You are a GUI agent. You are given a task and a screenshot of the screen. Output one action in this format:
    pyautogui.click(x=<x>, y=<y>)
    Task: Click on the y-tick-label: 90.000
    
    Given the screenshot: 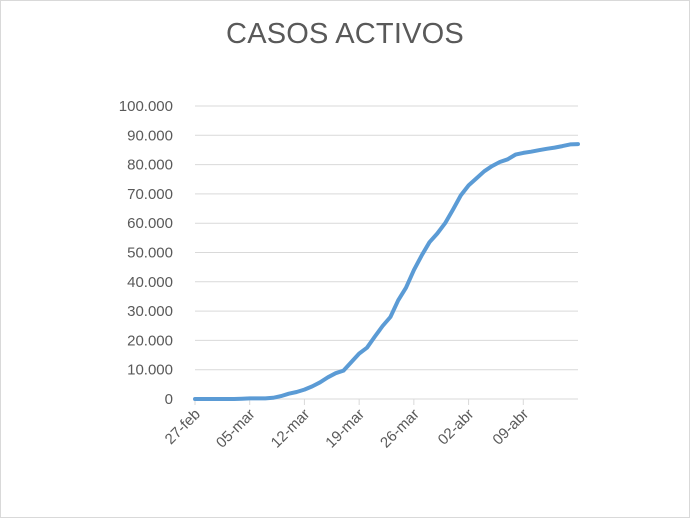 What is the action you would take?
    pyautogui.click(x=150, y=135)
    